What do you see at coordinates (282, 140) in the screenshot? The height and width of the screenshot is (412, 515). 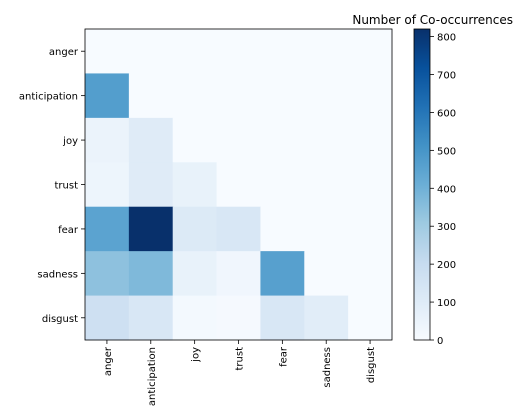 I see `heatmap-cell-joy-fear` at bounding box center [282, 140].